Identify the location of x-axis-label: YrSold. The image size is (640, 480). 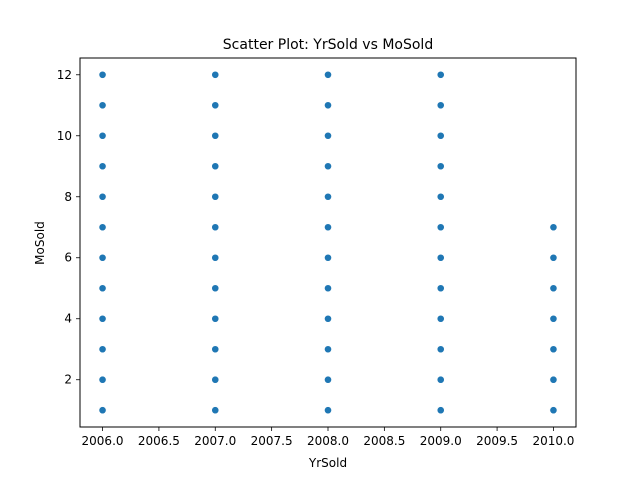
(327, 463).